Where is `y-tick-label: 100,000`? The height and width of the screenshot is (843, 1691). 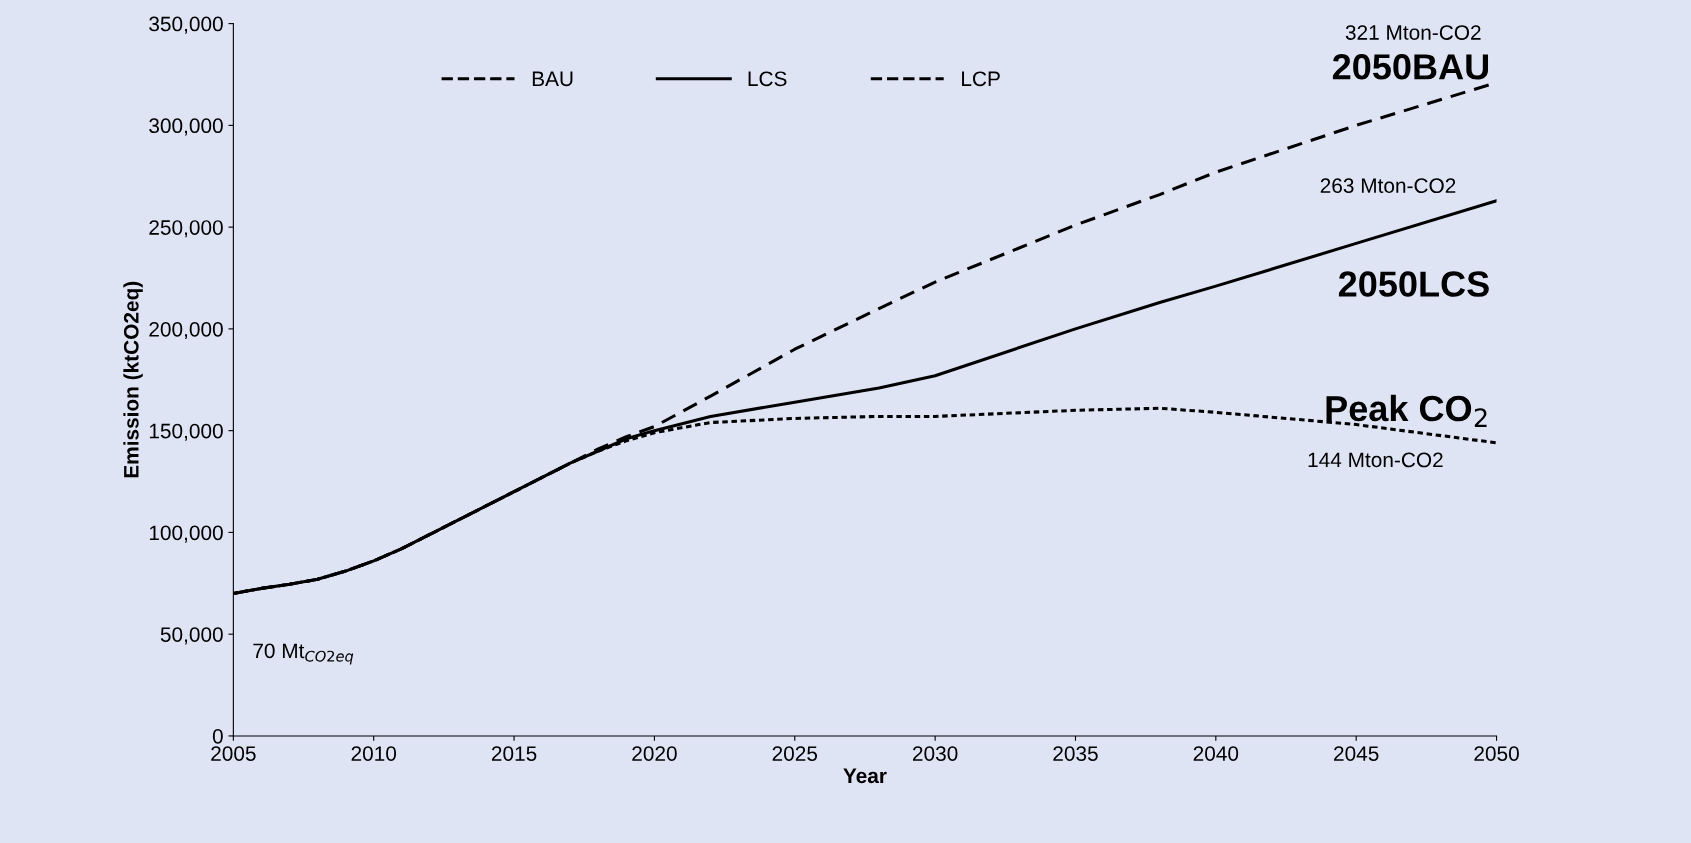 y-tick-label: 100,000 is located at coordinates (186, 534).